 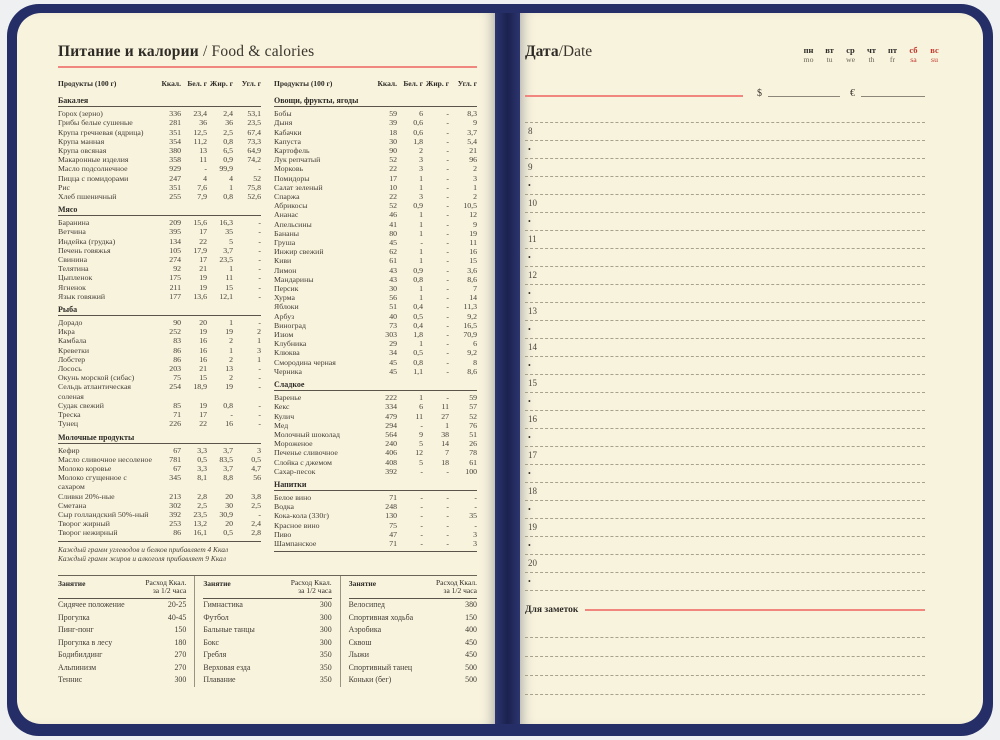 What do you see at coordinates (91, 604) in the screenshot?
I see `activity-name: Сидячее положение` at bounding box center [91, 604].